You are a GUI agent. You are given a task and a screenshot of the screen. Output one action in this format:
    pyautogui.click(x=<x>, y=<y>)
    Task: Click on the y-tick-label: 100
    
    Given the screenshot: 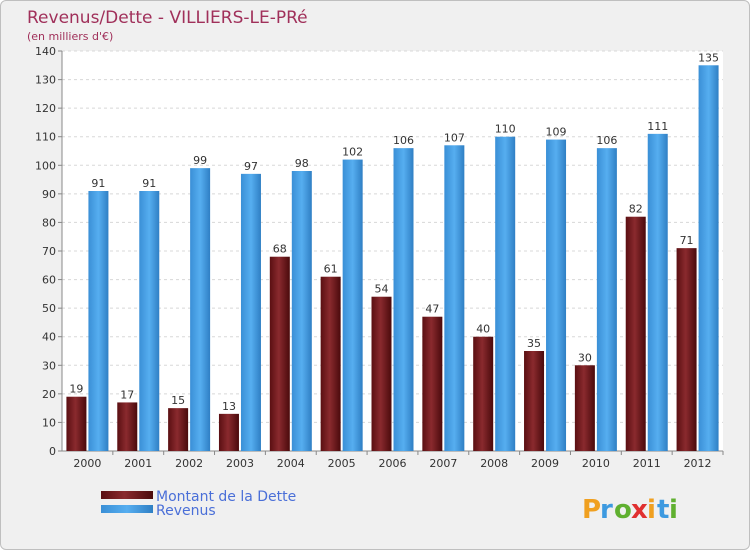 What is the action you would take?
    pyautogui.click(x=45, y=165)
    